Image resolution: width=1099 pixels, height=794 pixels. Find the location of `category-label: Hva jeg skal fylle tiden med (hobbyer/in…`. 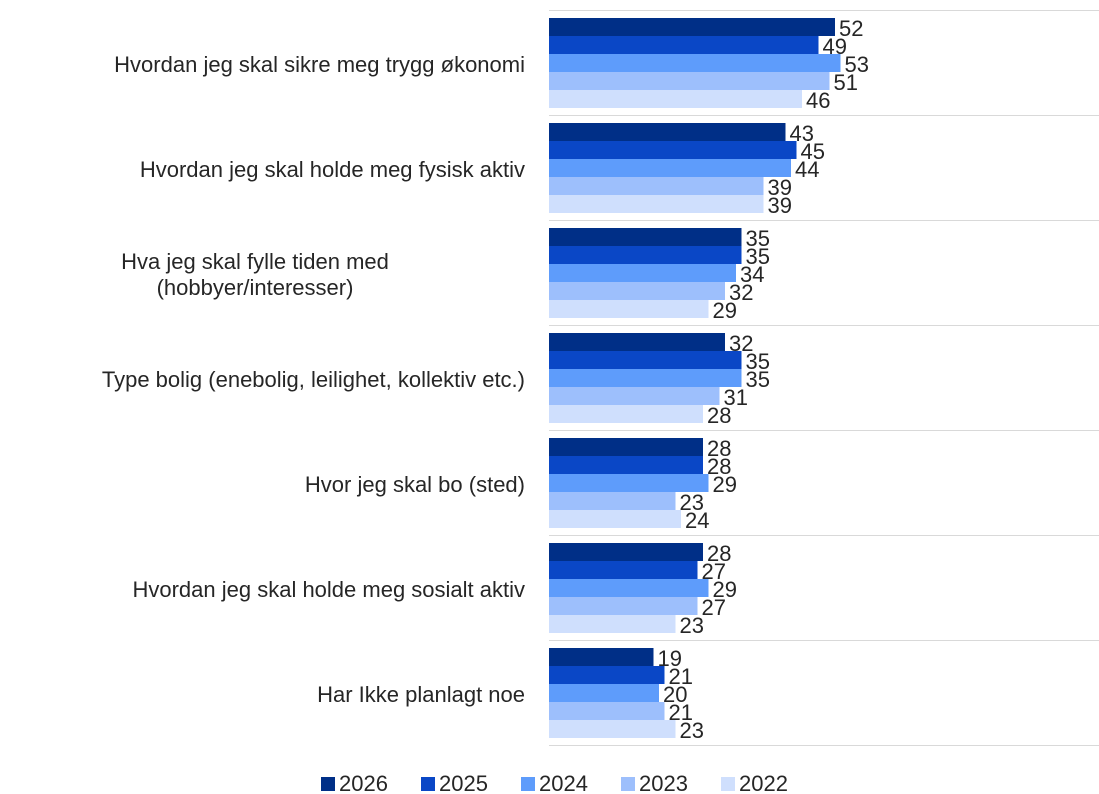

category-label: Hva jeg skal fylle tiden med (hobbyer/in… is located at coordinates (255, 274).